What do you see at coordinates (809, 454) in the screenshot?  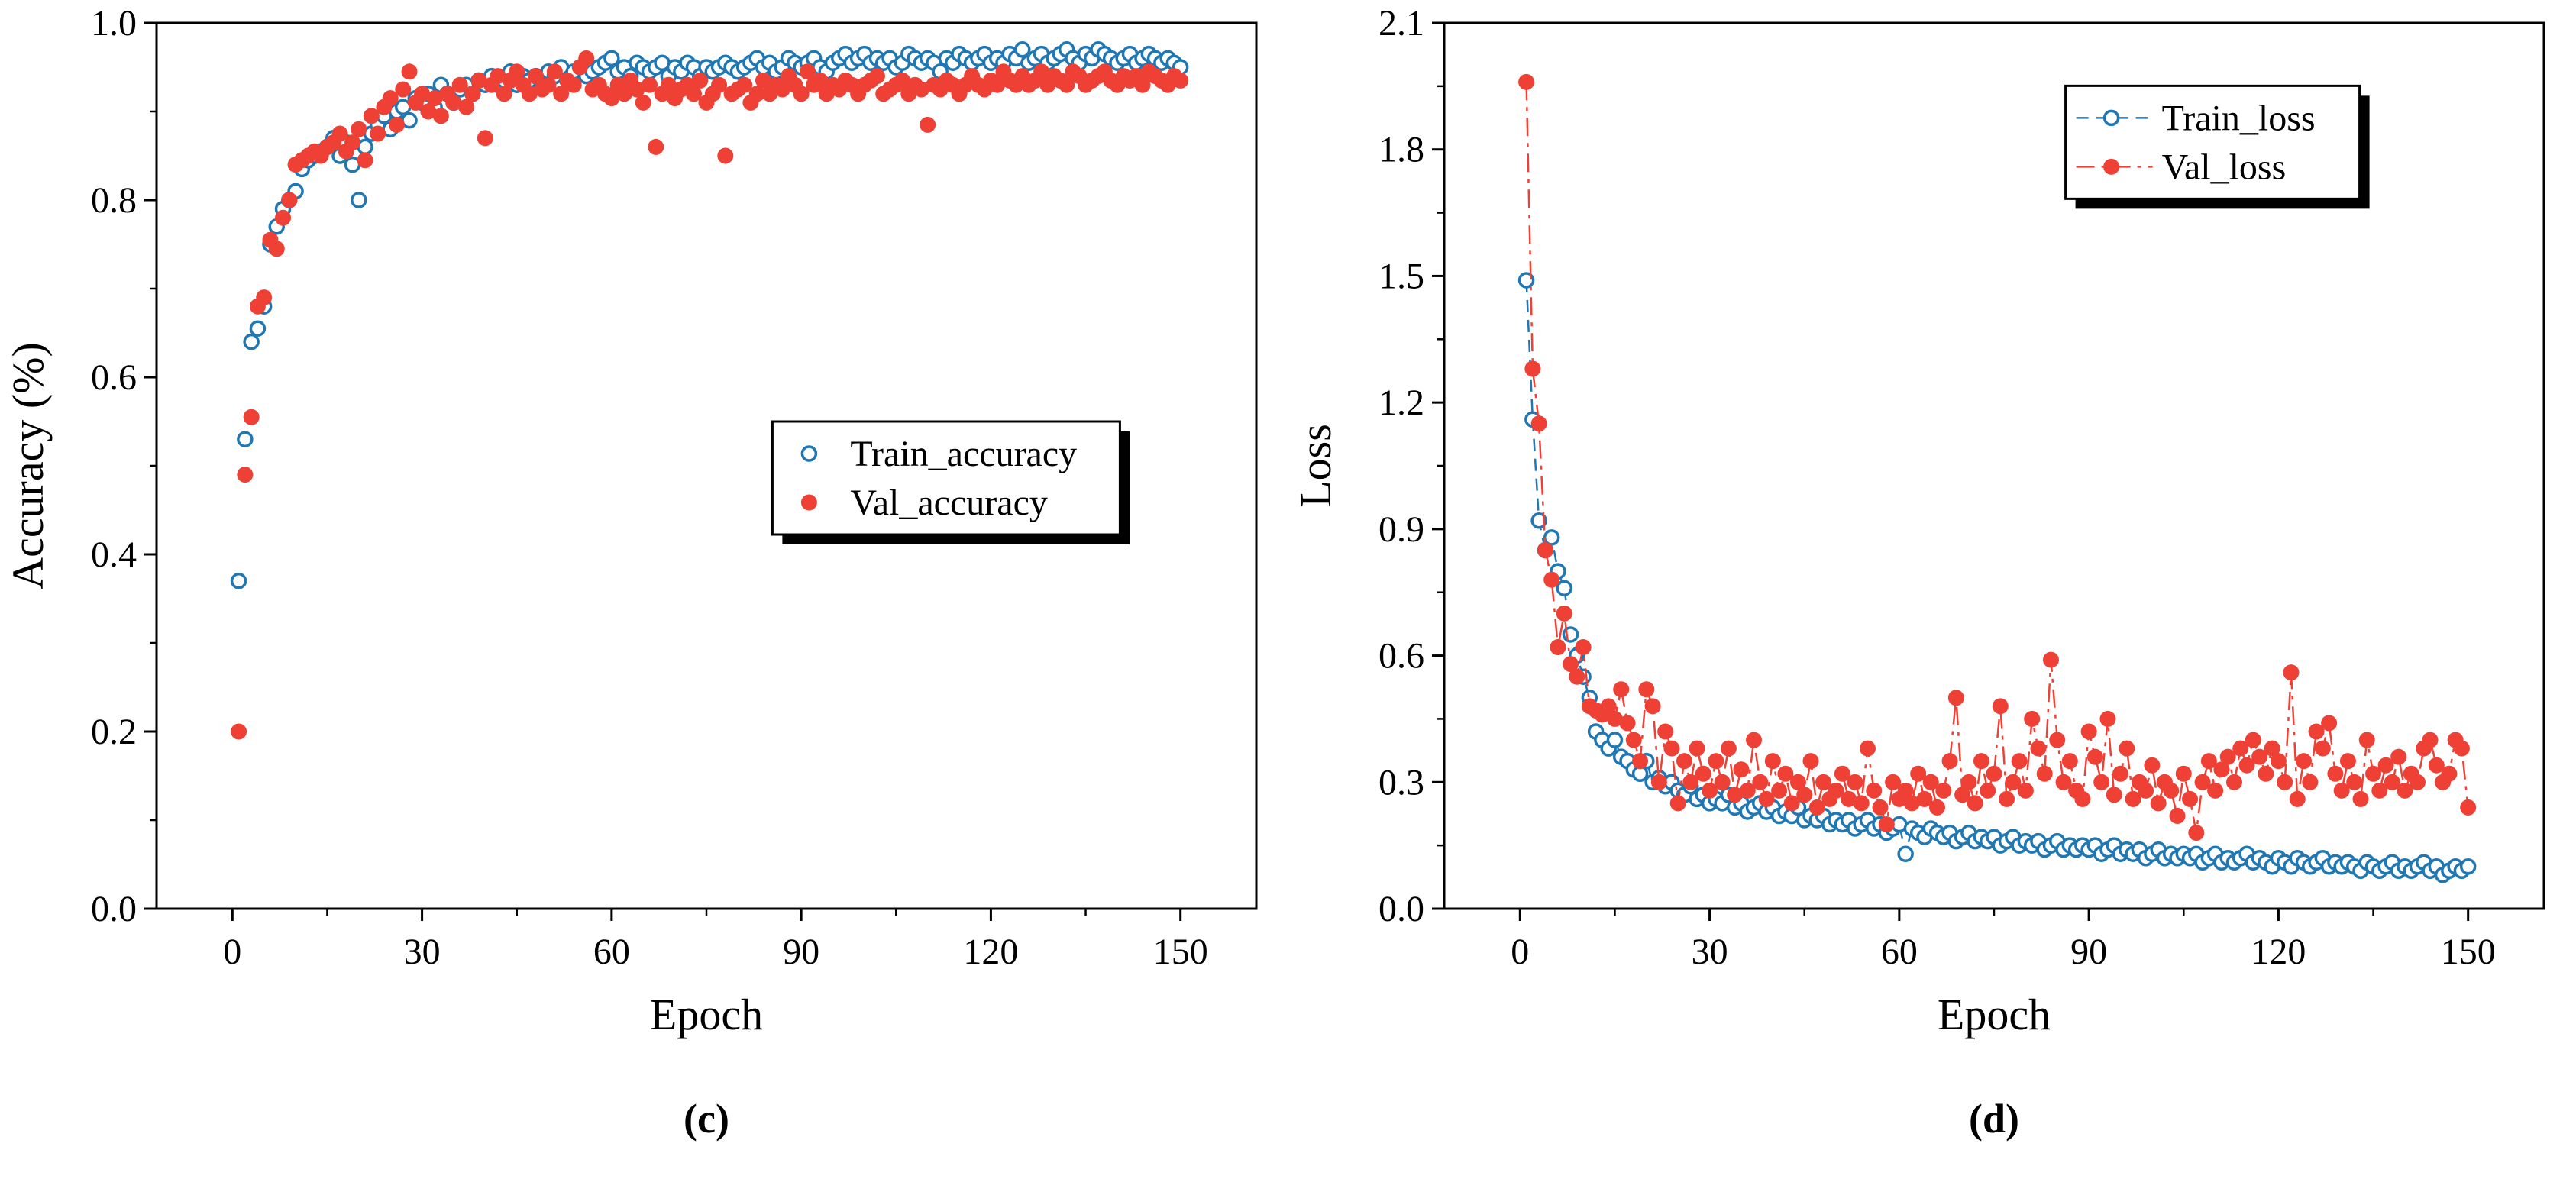 I see `legend-marker` at bounding box center [809, 454].